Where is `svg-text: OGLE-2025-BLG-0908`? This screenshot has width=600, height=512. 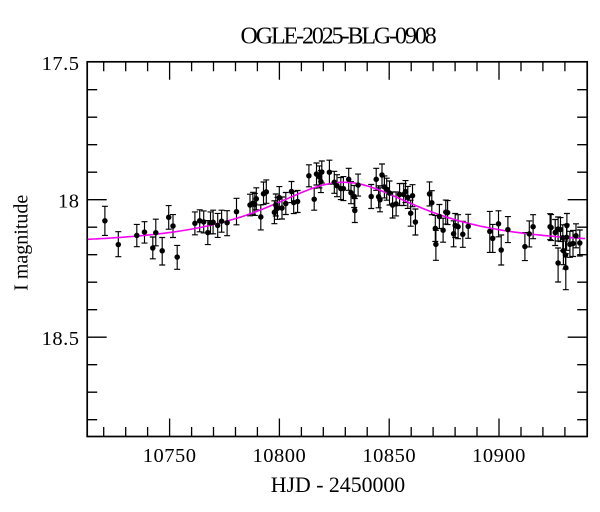
svg-text: OGLE-2025-BLG-0908 is located at coordinates (339, 36).